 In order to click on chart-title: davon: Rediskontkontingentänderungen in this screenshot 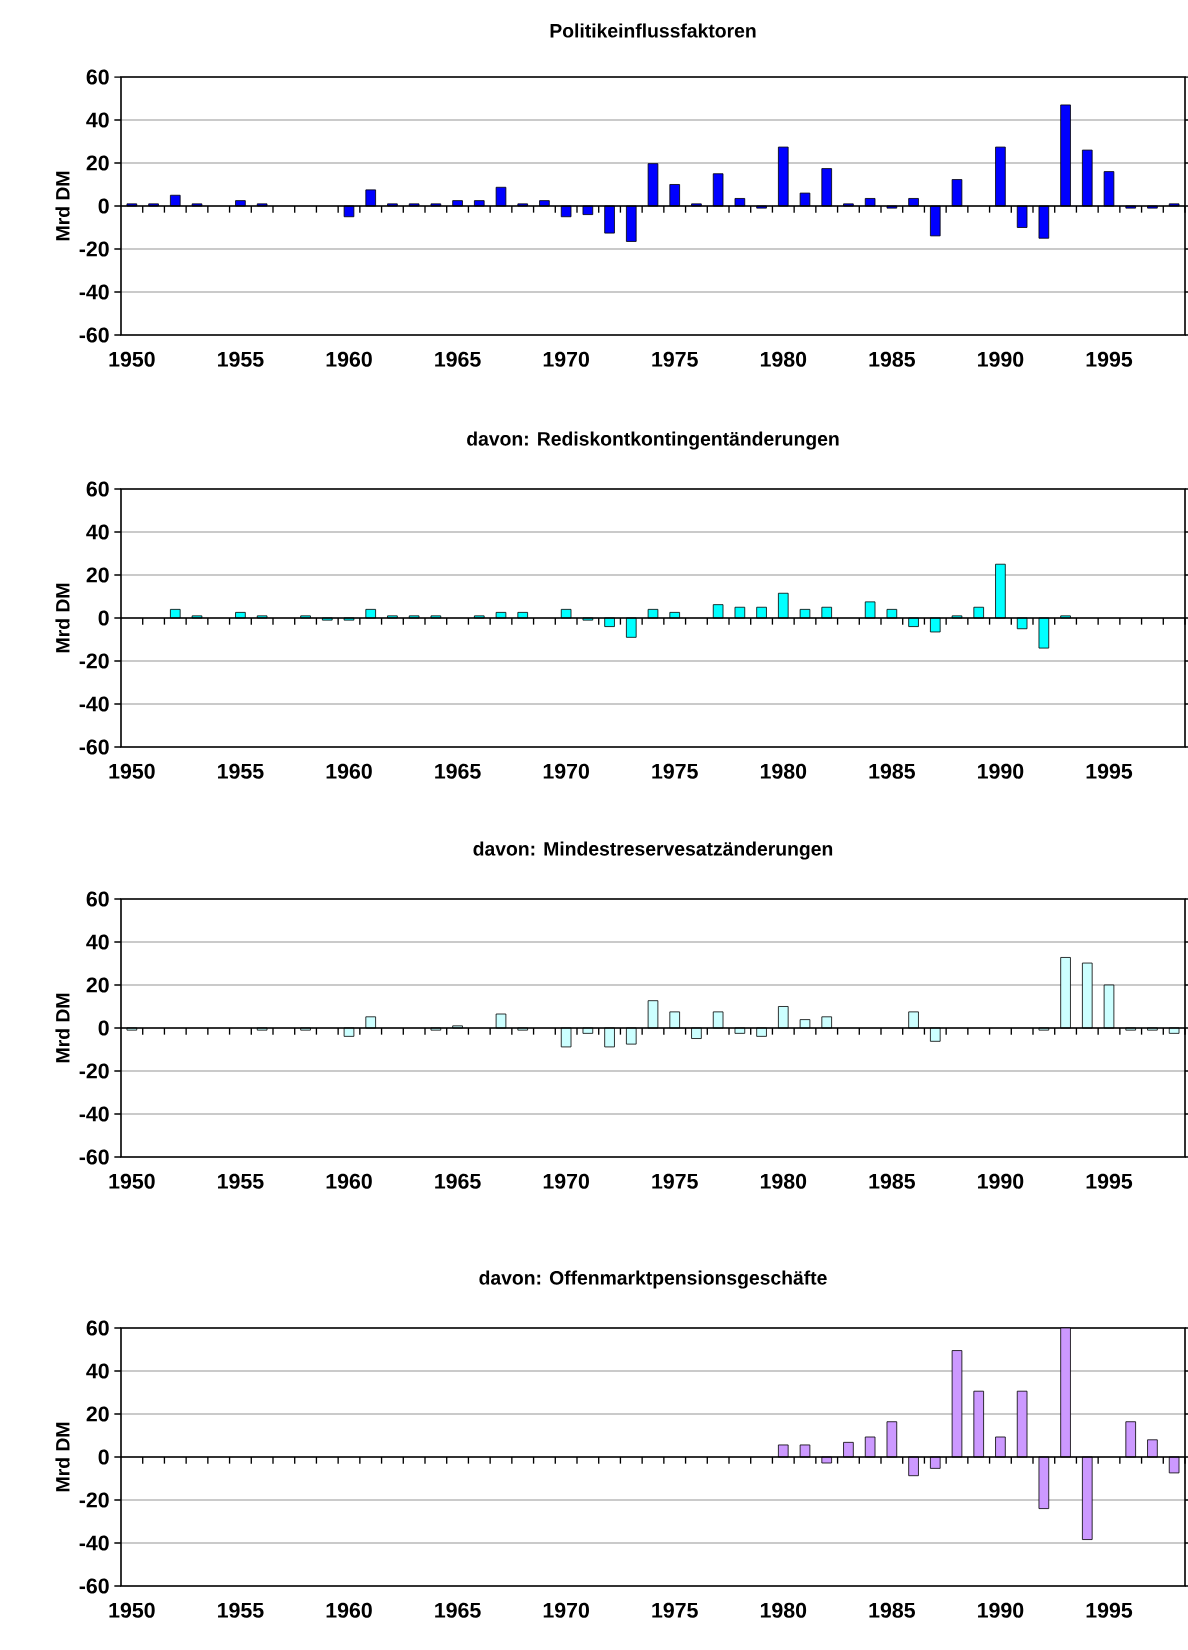, I will do `click(653, 440)`.